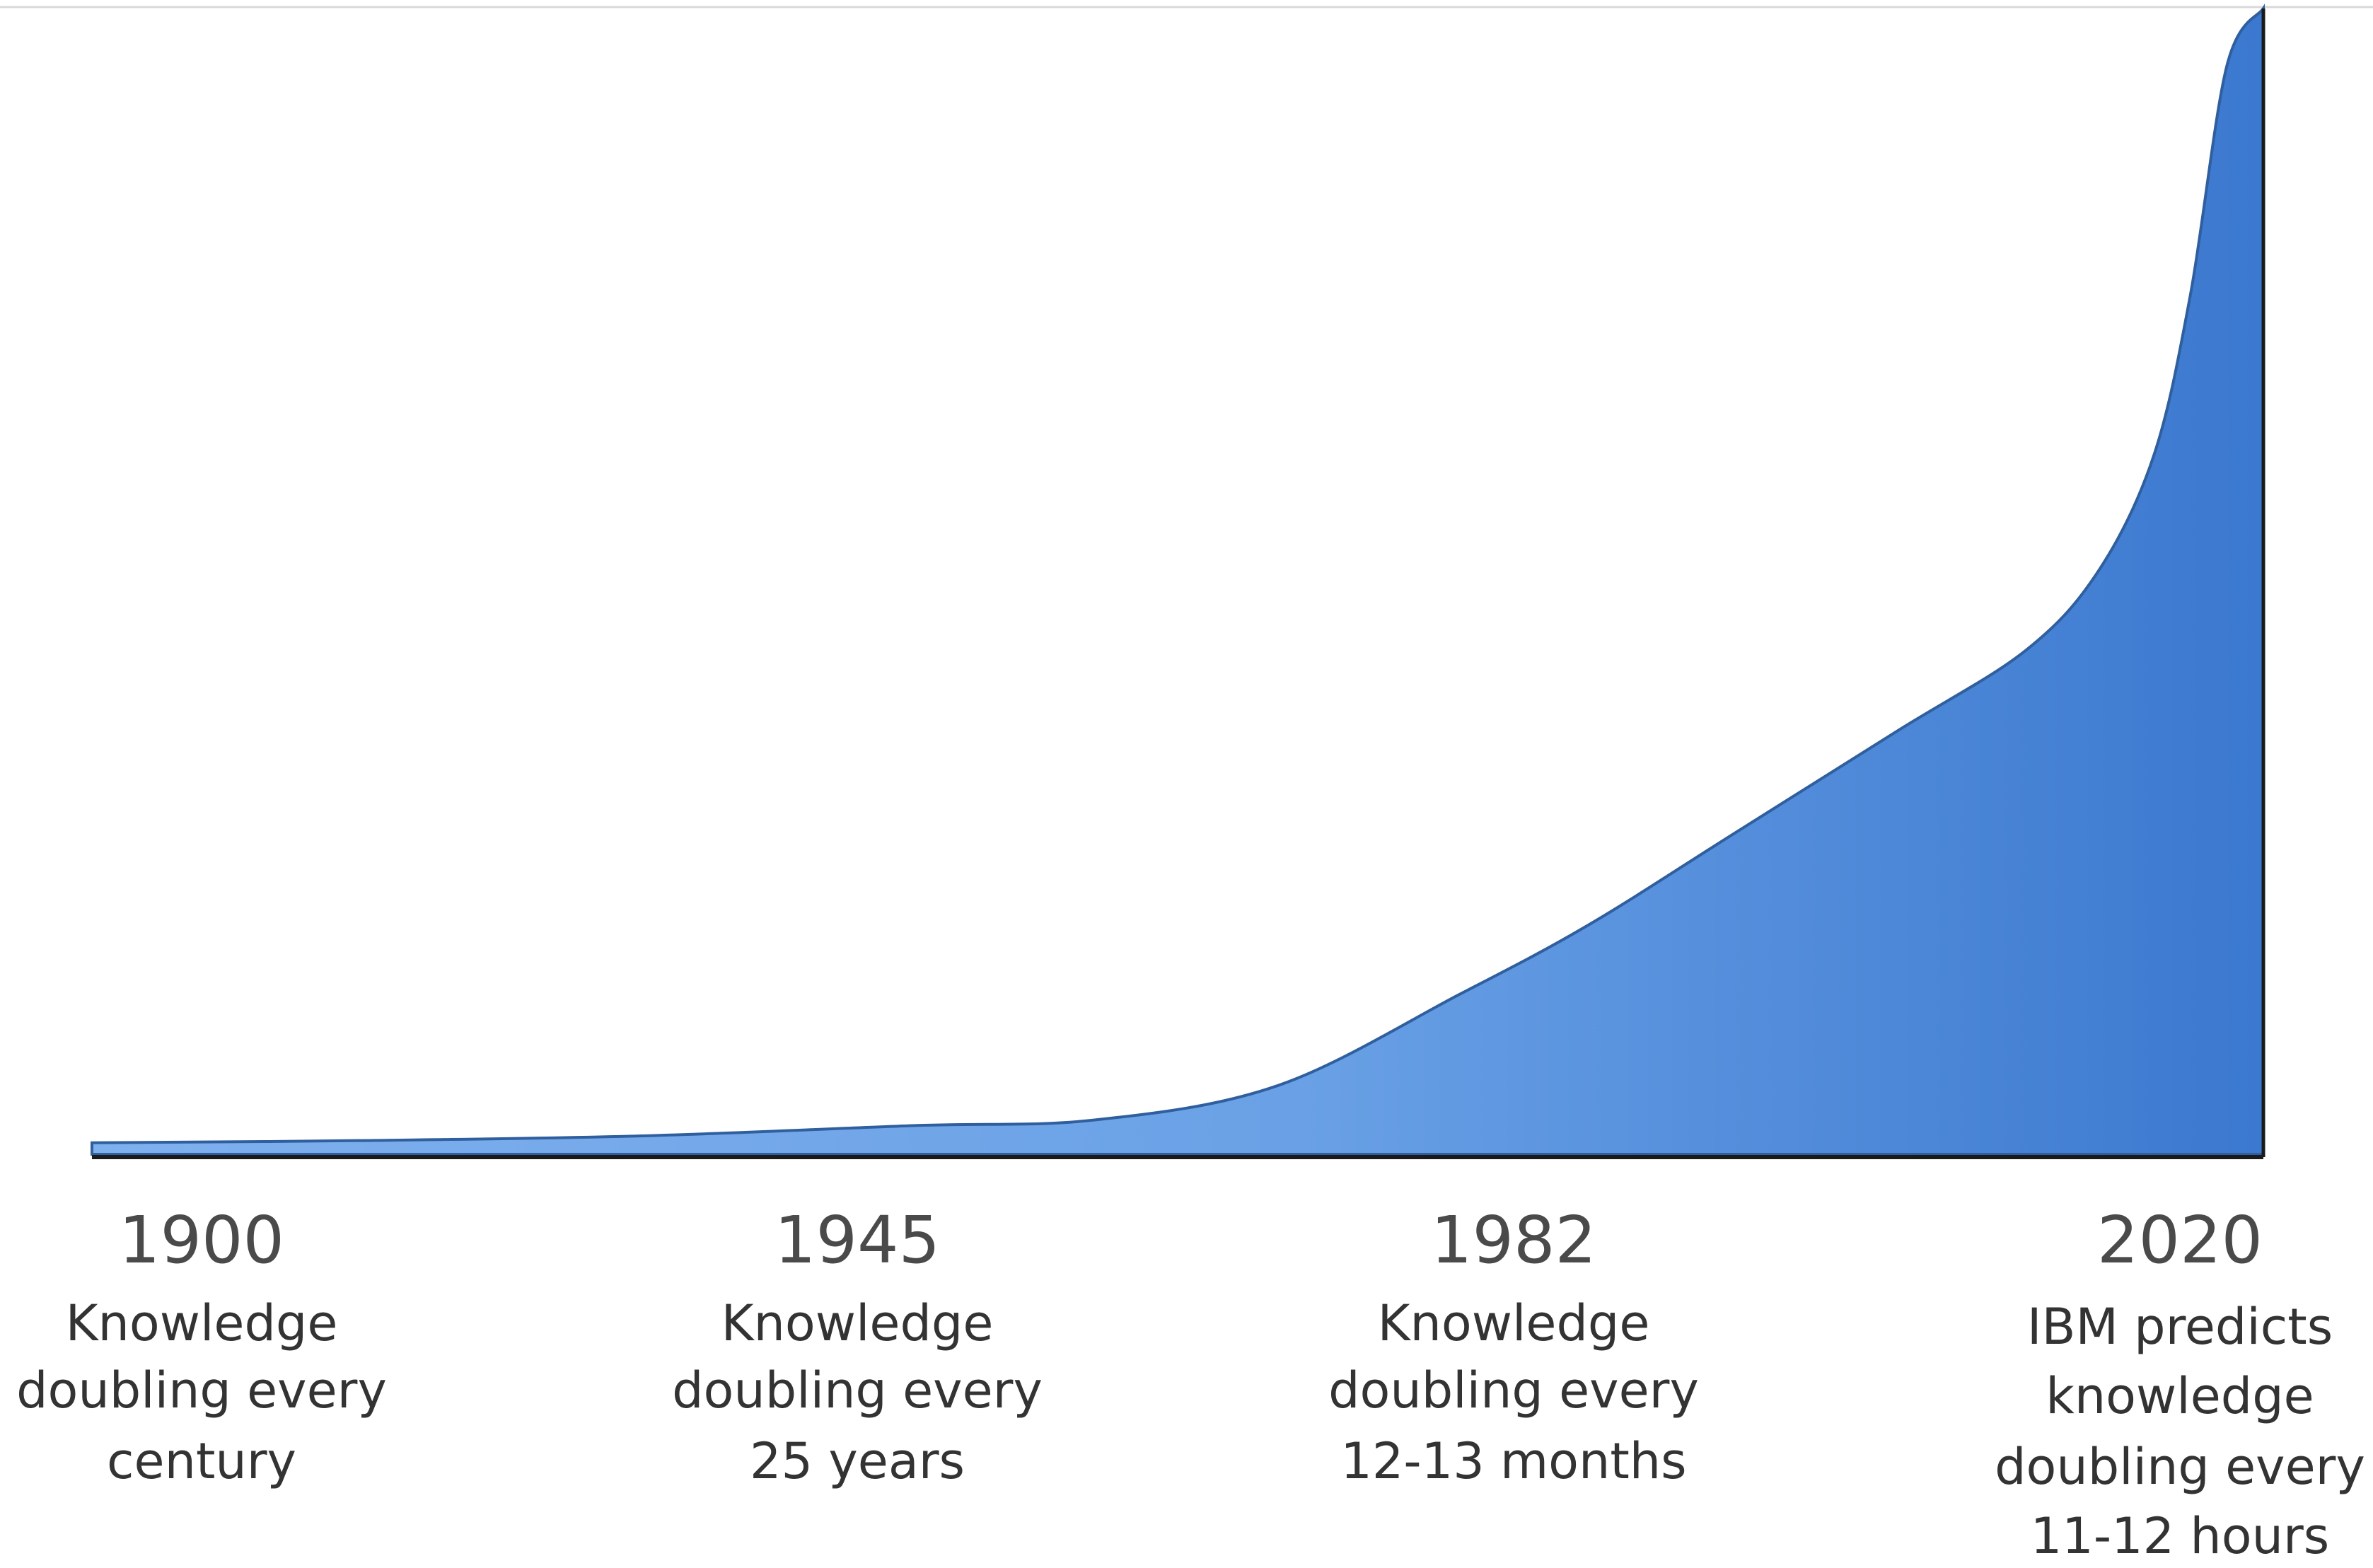 This screenshot has height=1568, width=2373. Describe the element at coordinates (2180, 1396) in the screenshot. I see `x-tick-description: knowledge` at that location.